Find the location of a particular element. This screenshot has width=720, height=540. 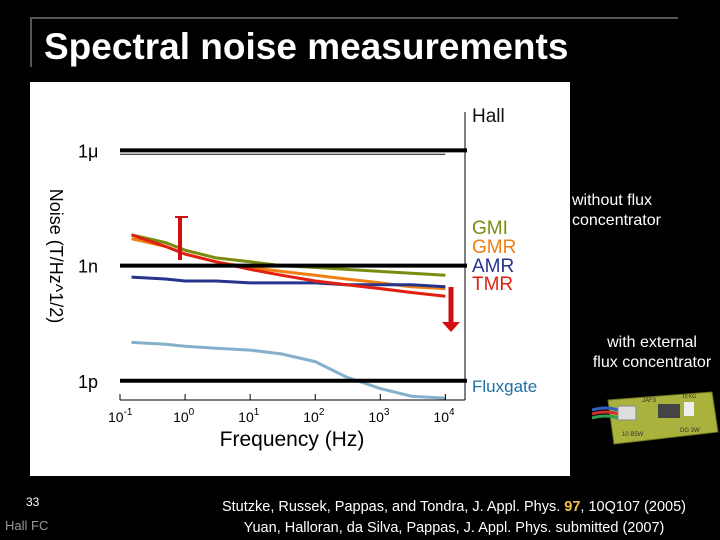

legend-tmr: TMR is located at coordinates (492, 284).